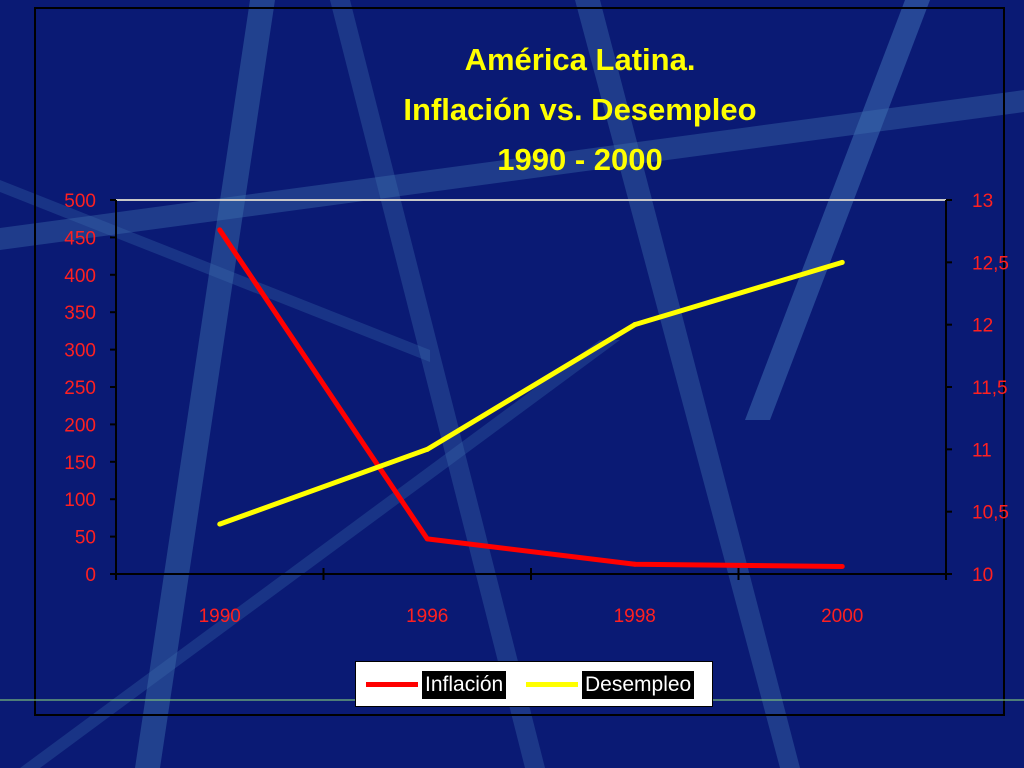  What do you see at coordinates (982, 326) in the screenshot?
I see `right-tick-label: 12` at bounding box center [982, 326].